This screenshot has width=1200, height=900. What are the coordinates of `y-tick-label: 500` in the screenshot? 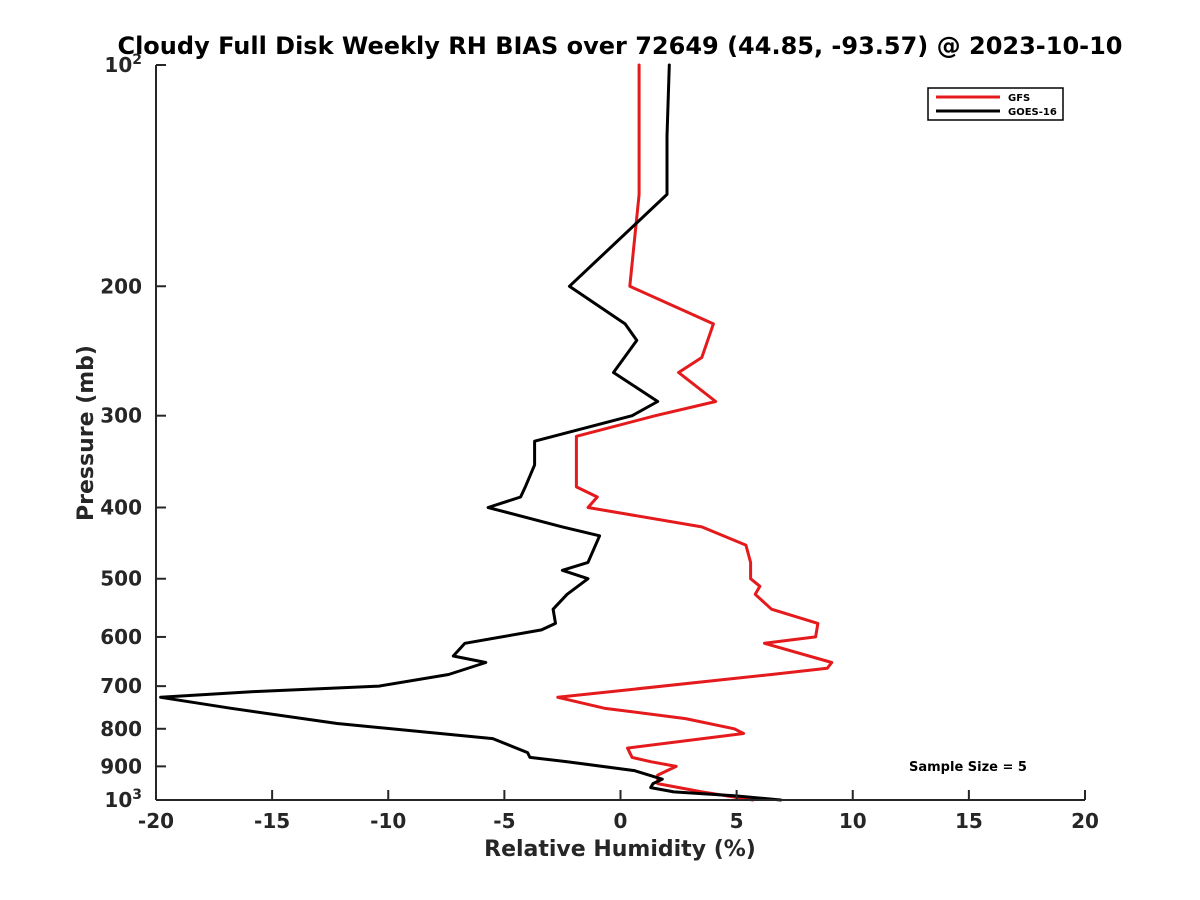 It's located at (121, 579).